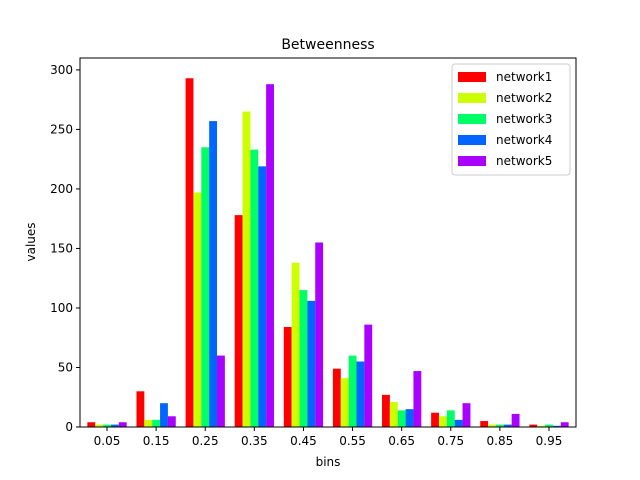 This screenshot has width=640, height=480. Describe the element at coordinates (164, 415) in the screenshot. I see `bar-network4-0.15` at that location.